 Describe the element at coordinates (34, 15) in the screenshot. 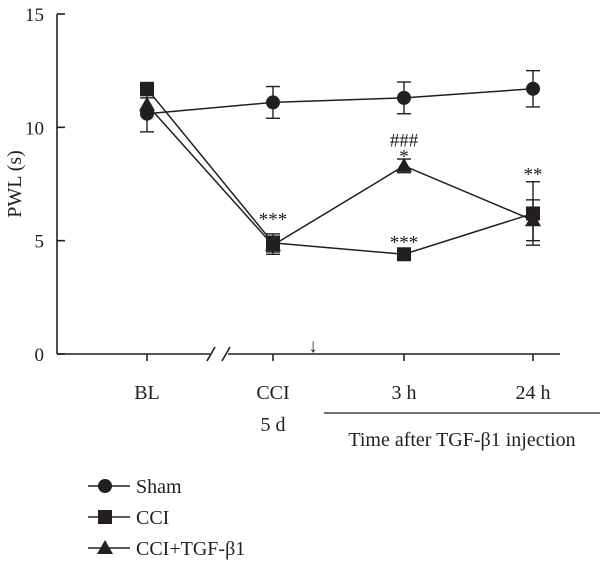

I see `y-tick-label: 15` at that location.